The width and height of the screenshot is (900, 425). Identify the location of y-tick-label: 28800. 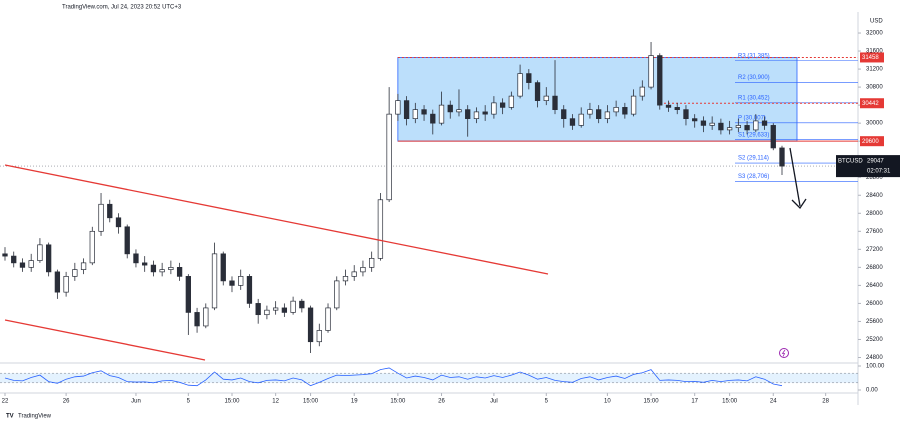
(874, 178).